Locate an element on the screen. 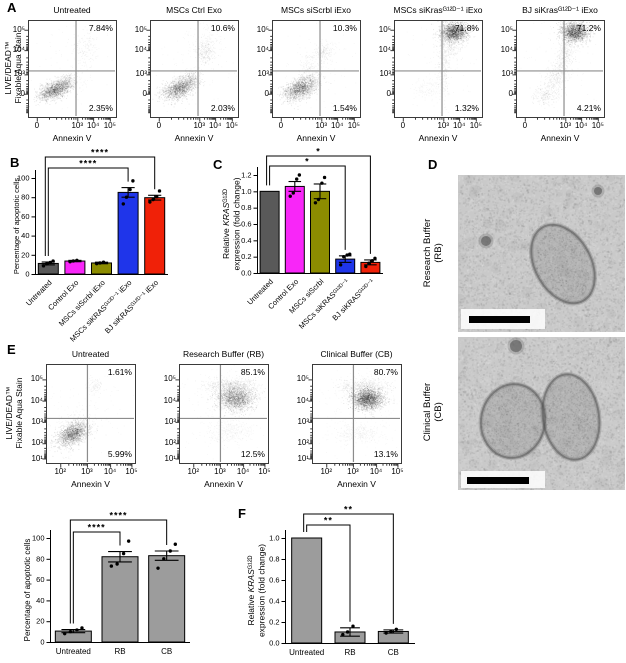 The width and height of the screenshot is (626, 663). upper-right-quadrant-pct: 71.8% is located at coordinates (466, 28).